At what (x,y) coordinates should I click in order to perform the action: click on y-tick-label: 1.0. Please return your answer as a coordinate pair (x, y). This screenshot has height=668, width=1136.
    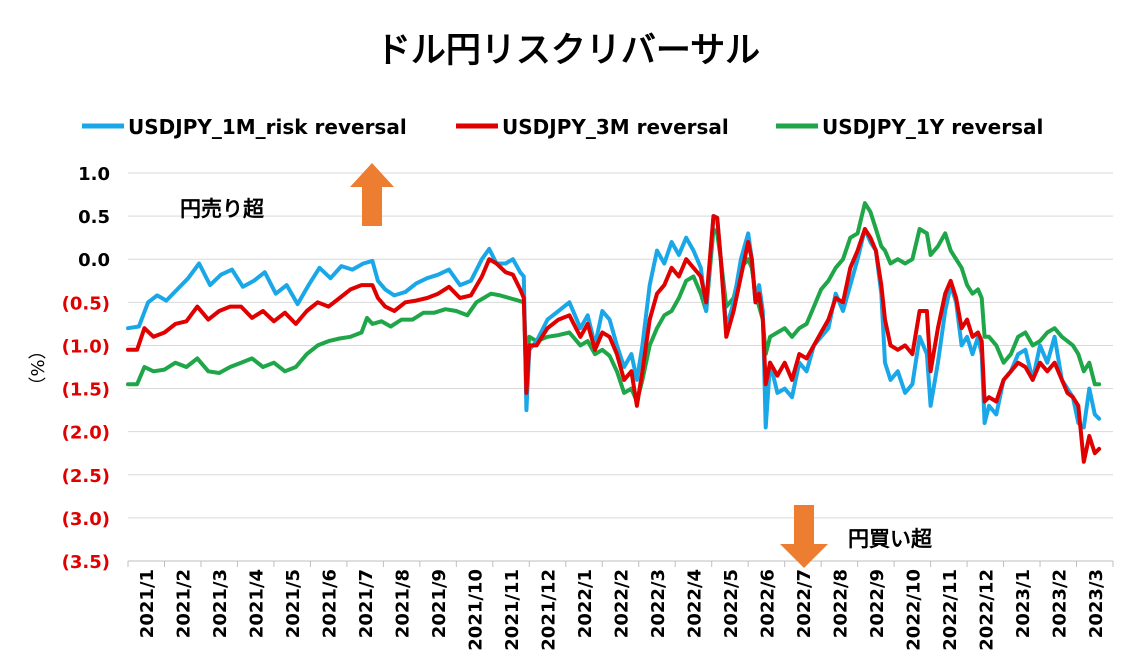
    Looking at the image, I should click on (94, 174).